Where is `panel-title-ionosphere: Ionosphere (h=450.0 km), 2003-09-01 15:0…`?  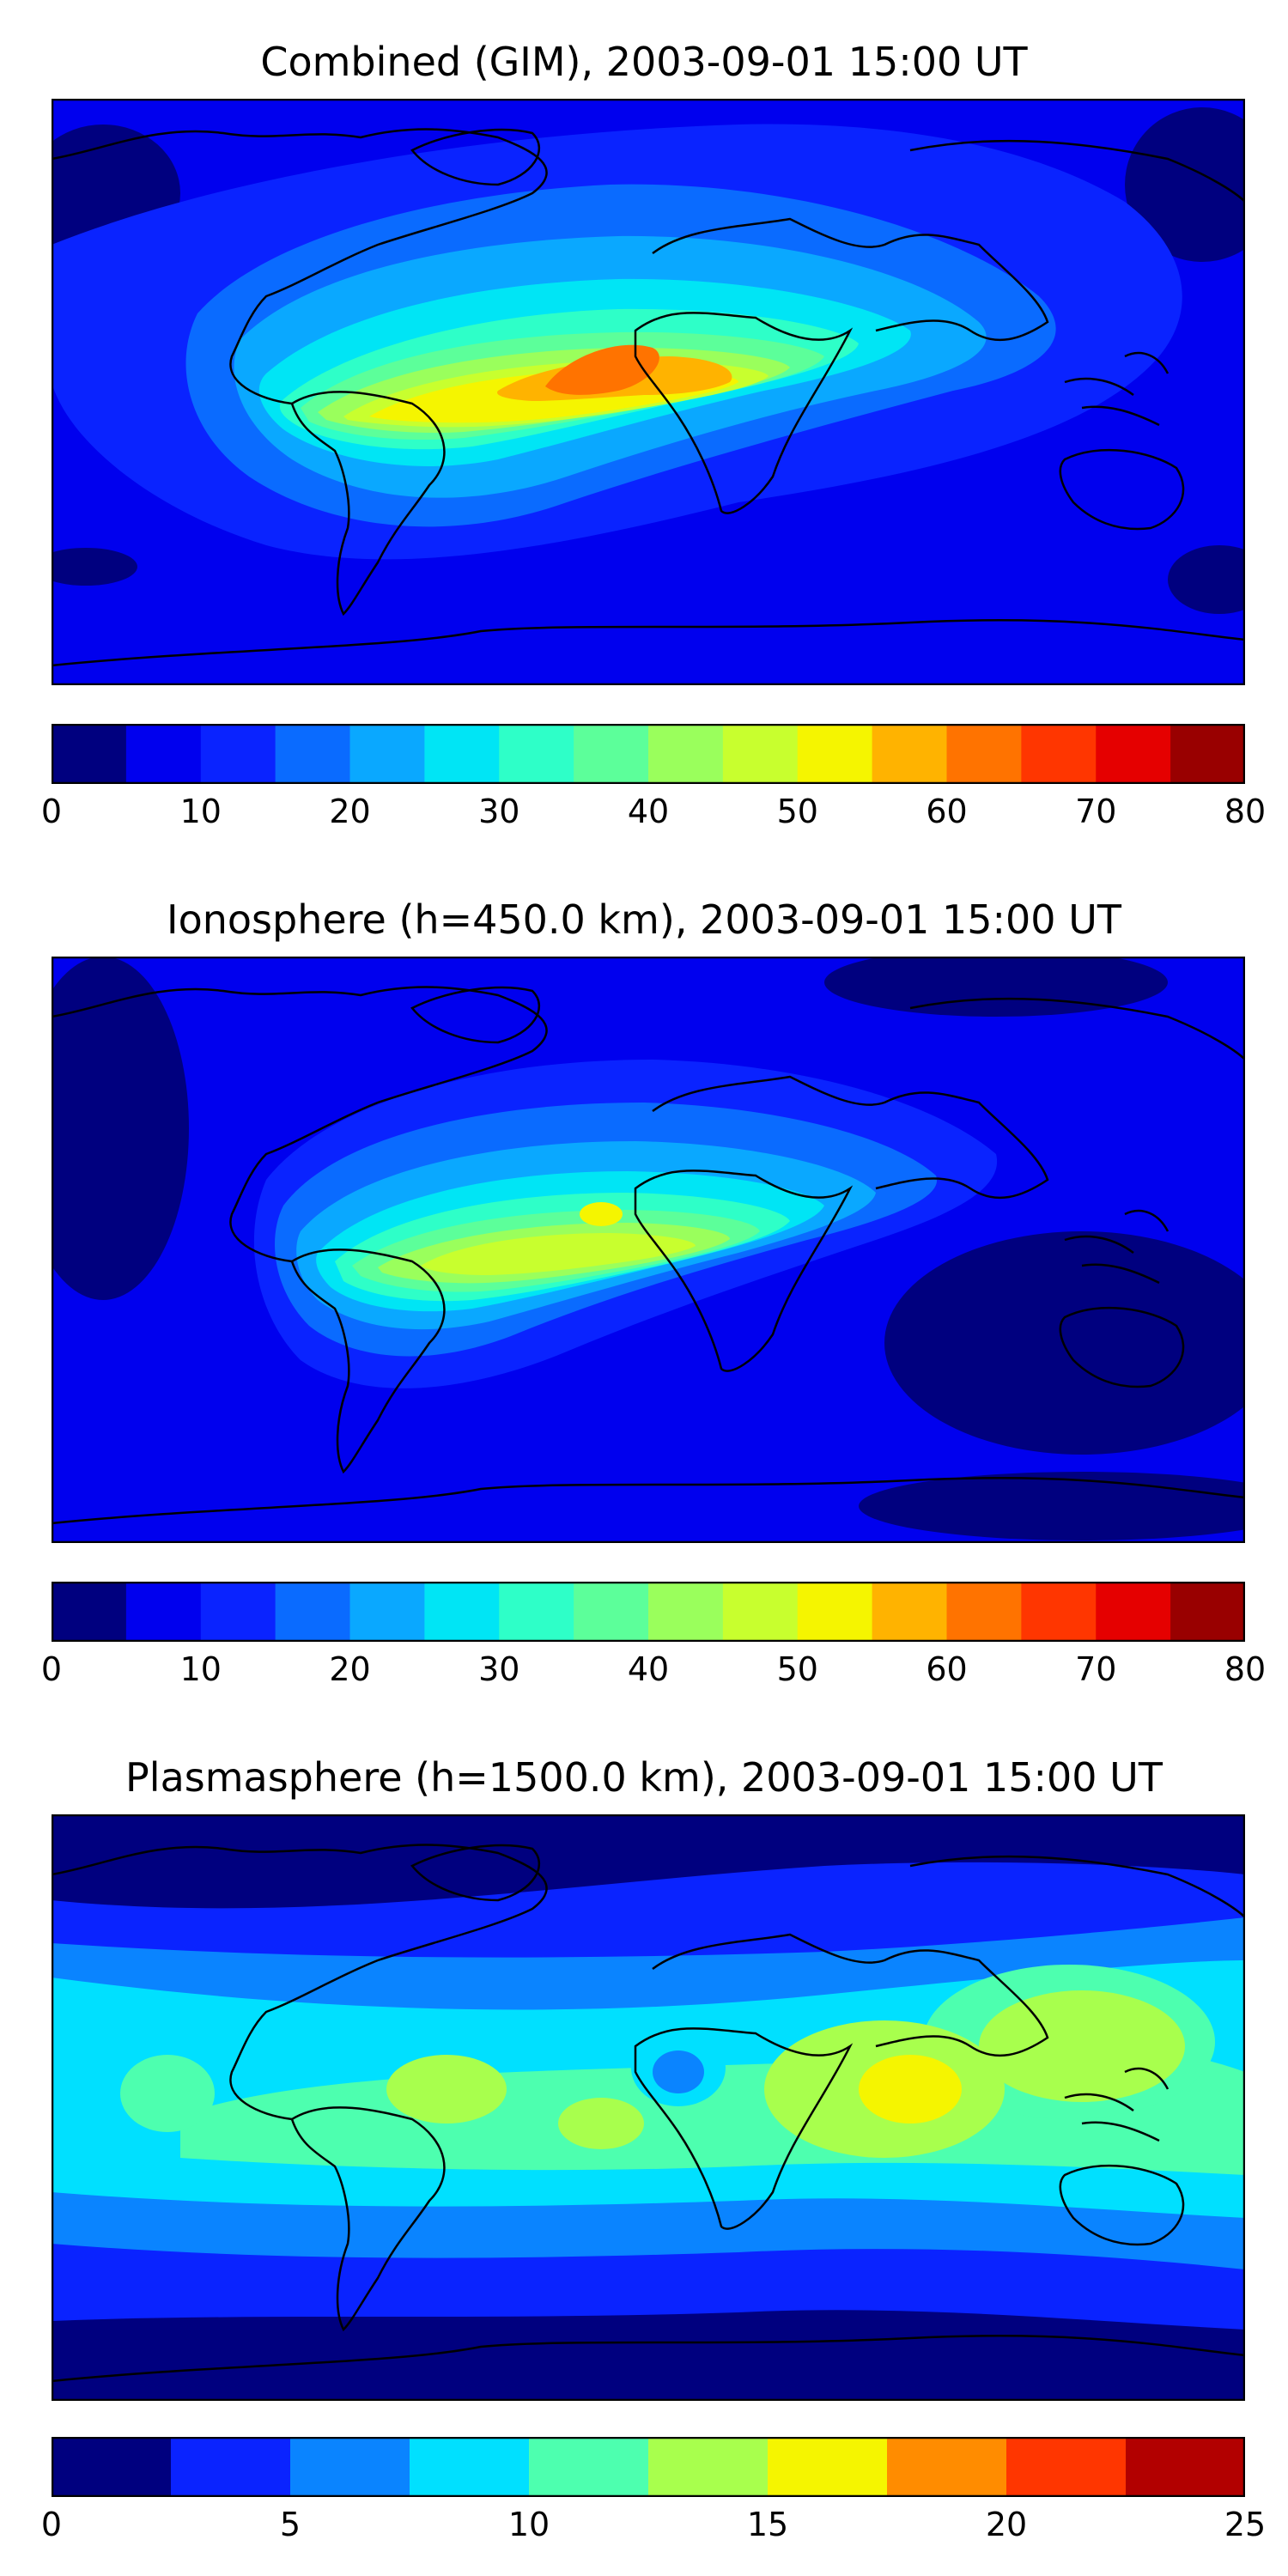
panel-title-ionosphere: Ionosphere (h=450.0 km), 2003-09-01 15:0… is located at coordinates (644, 919).